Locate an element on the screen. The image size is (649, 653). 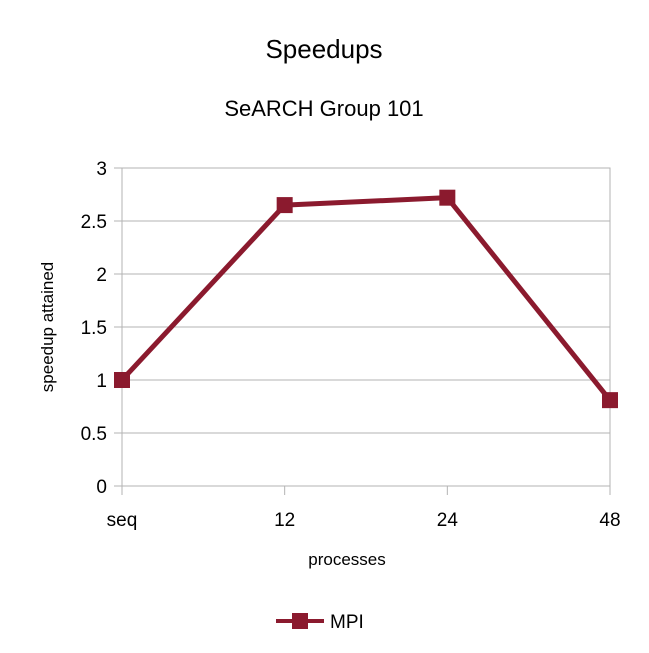
chart-title: Speedups is located at coordinates (323, 49).